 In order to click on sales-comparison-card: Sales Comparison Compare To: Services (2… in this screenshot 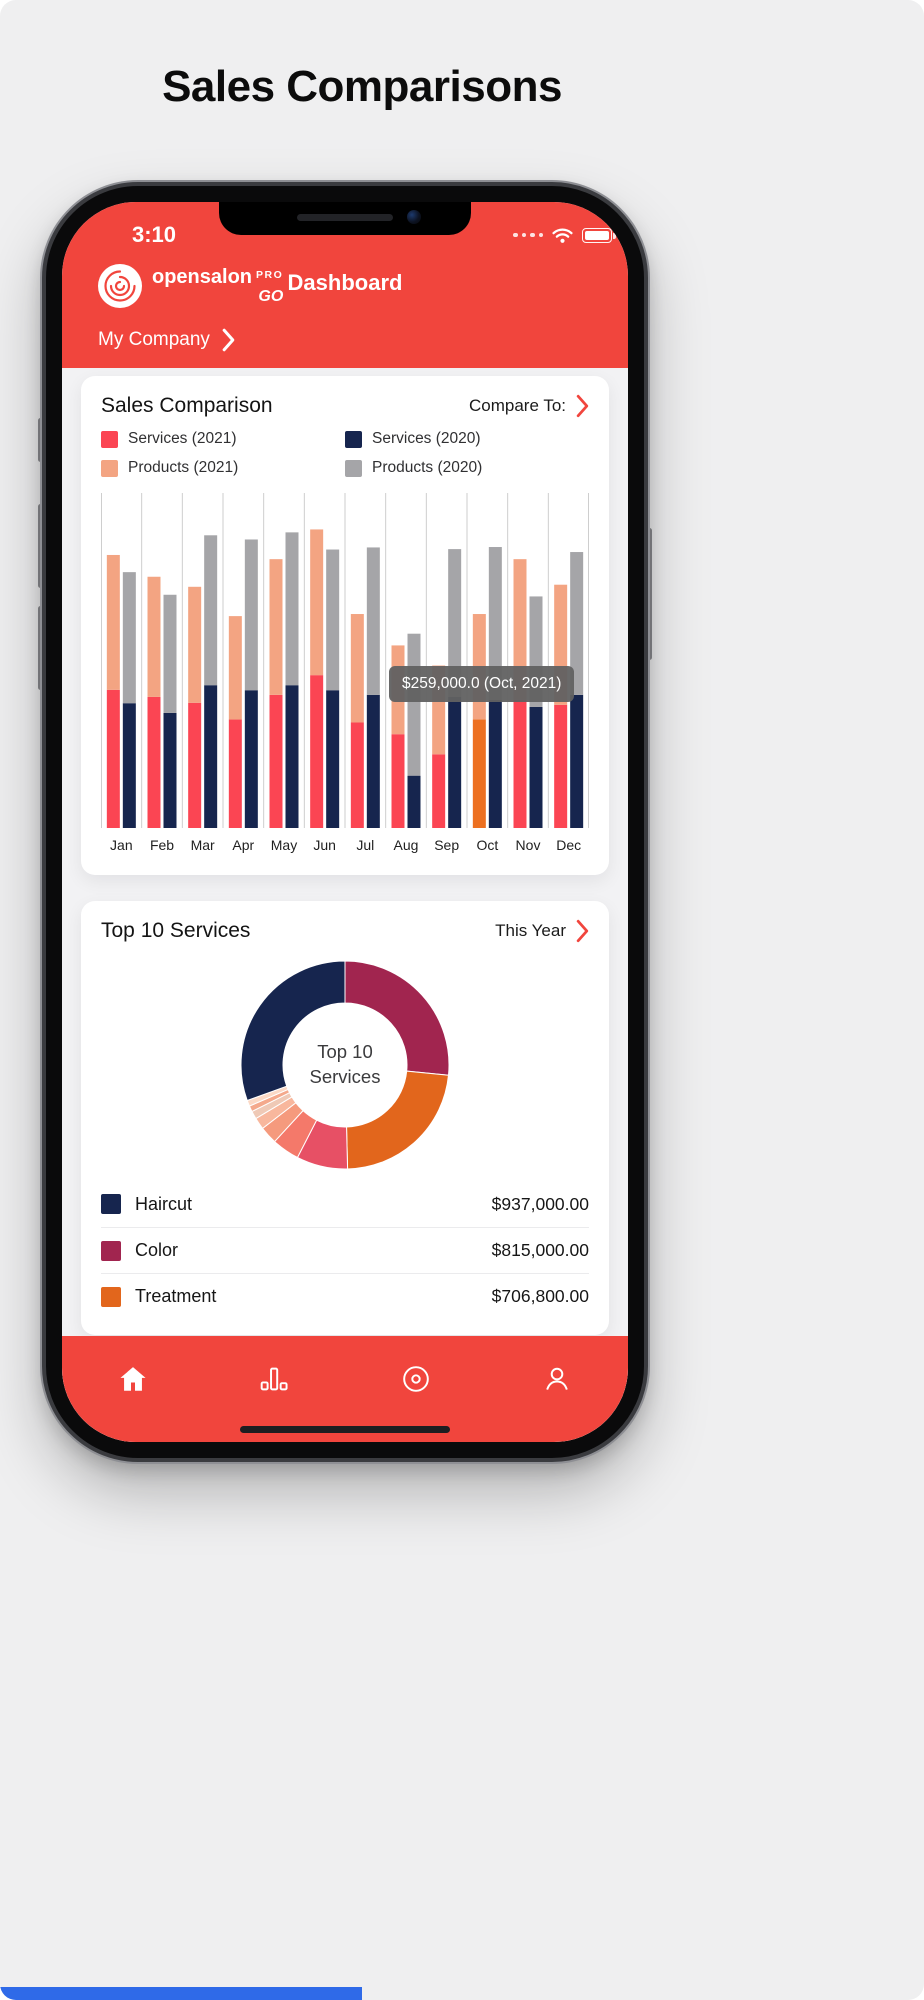, I will do `click(345, 625)`.